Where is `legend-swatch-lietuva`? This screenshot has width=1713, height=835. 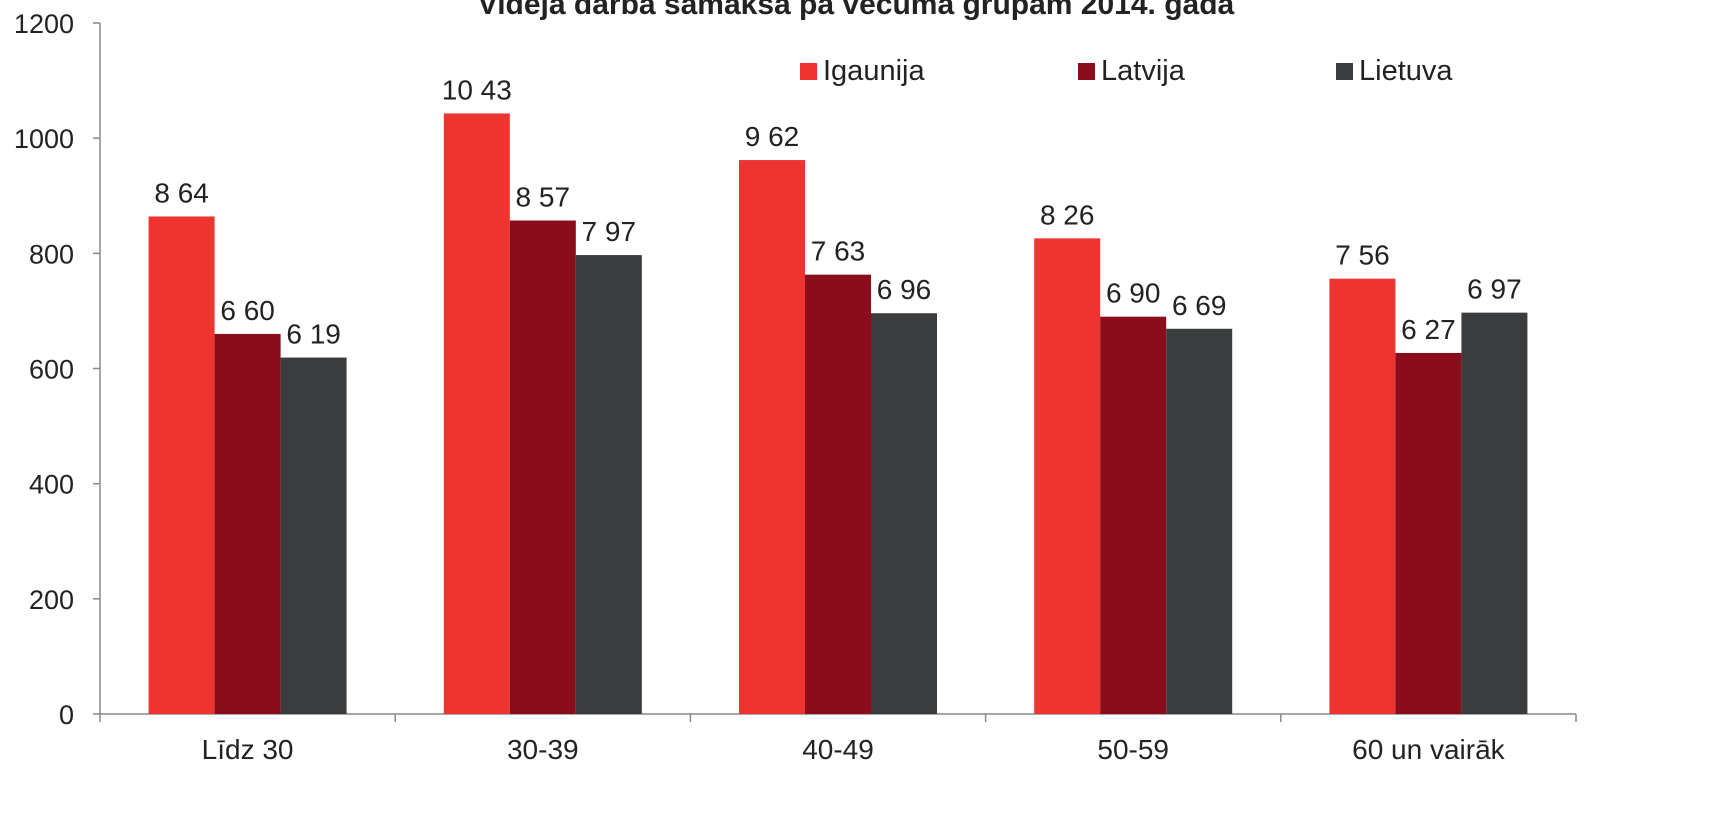
legend-swatch-lietuva is located at coordinates (1344, 71).